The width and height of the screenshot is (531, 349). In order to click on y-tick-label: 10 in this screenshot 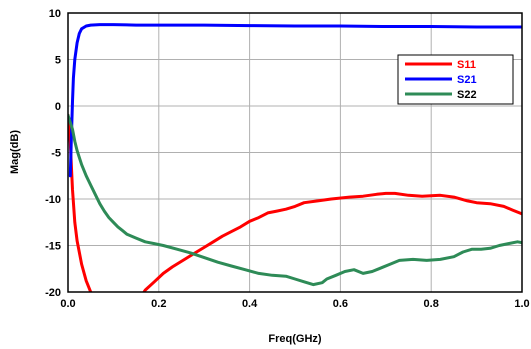, I will do `click(55, 14)`.